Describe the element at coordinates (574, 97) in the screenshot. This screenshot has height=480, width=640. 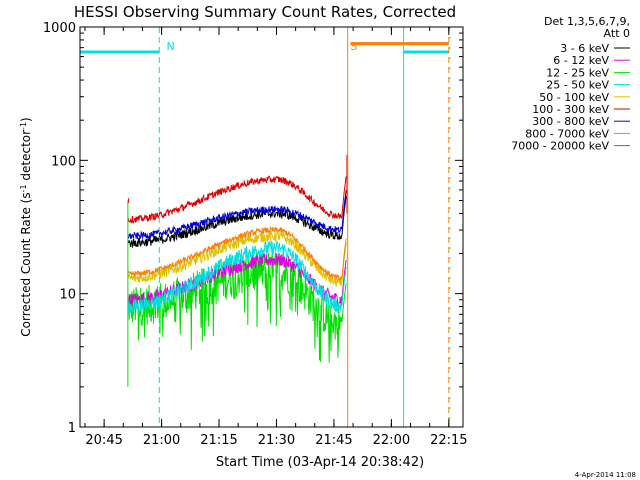
I see `legend-label: 50 - 100 keV` at that location.